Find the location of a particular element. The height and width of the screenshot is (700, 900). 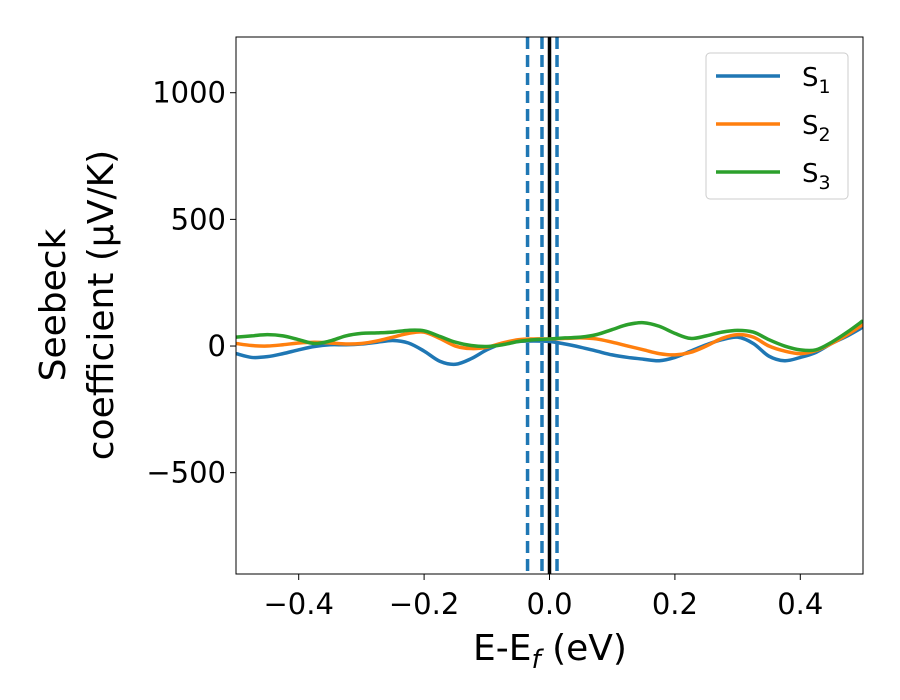

x-tick-label: 0.4 is located at coordinates (800, 604).